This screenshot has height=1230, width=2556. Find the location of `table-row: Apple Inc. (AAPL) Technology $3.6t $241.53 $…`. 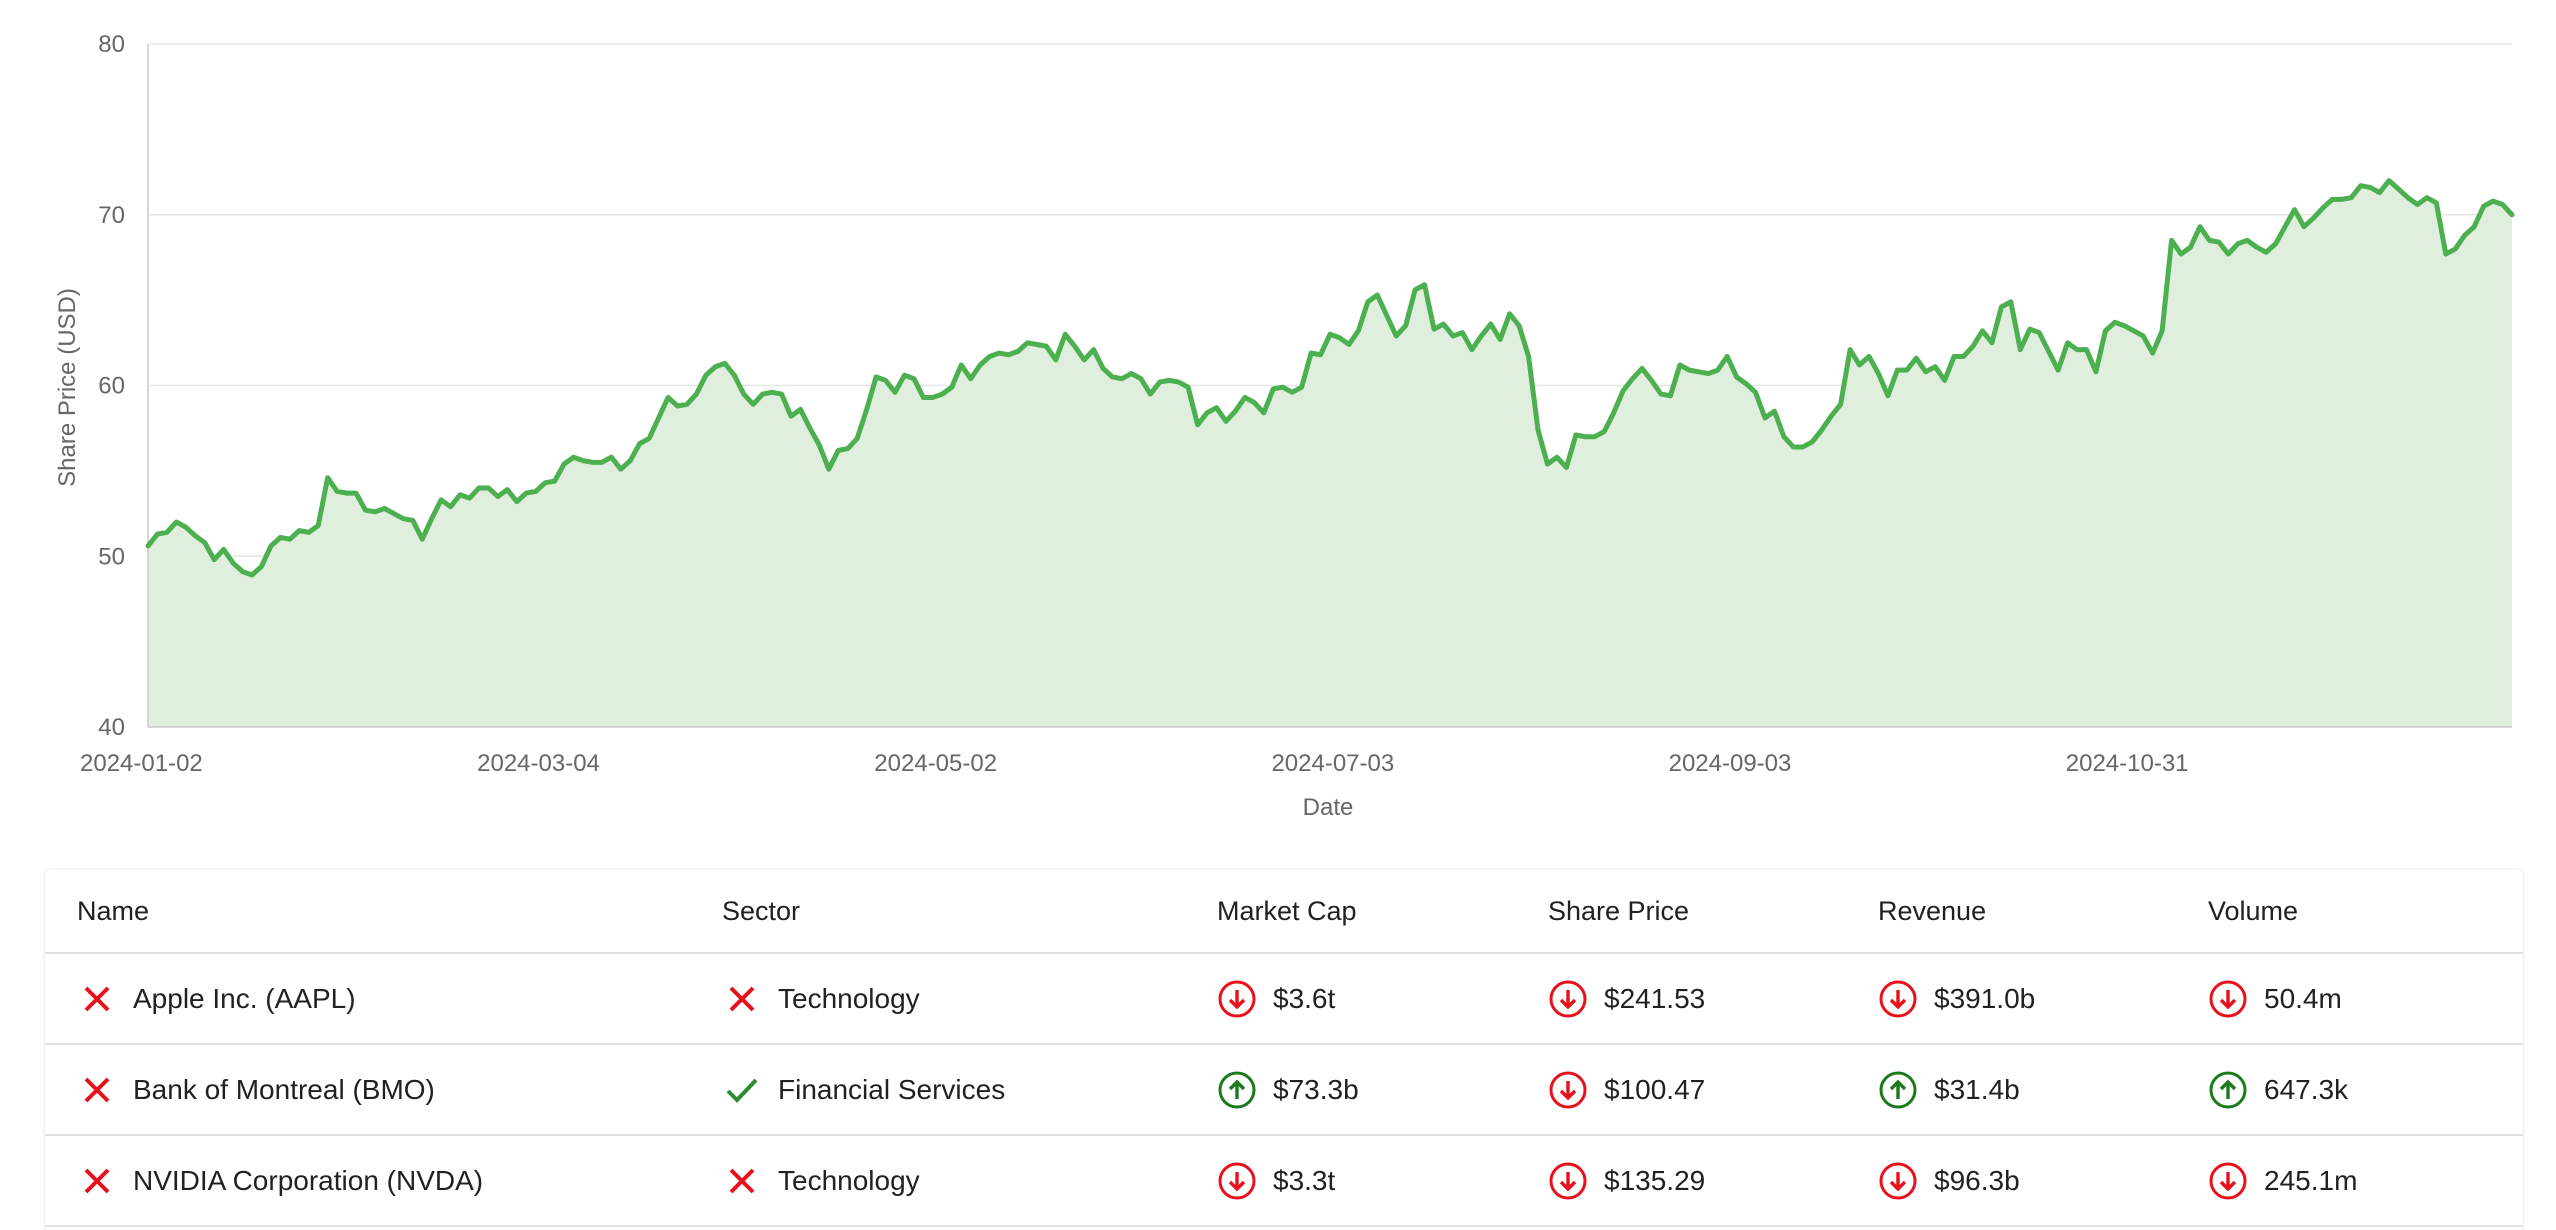

table-row: Apple Inc. (AAPL) Technology $3.6t $241.53 $… is located at coordinates (1284, 999).